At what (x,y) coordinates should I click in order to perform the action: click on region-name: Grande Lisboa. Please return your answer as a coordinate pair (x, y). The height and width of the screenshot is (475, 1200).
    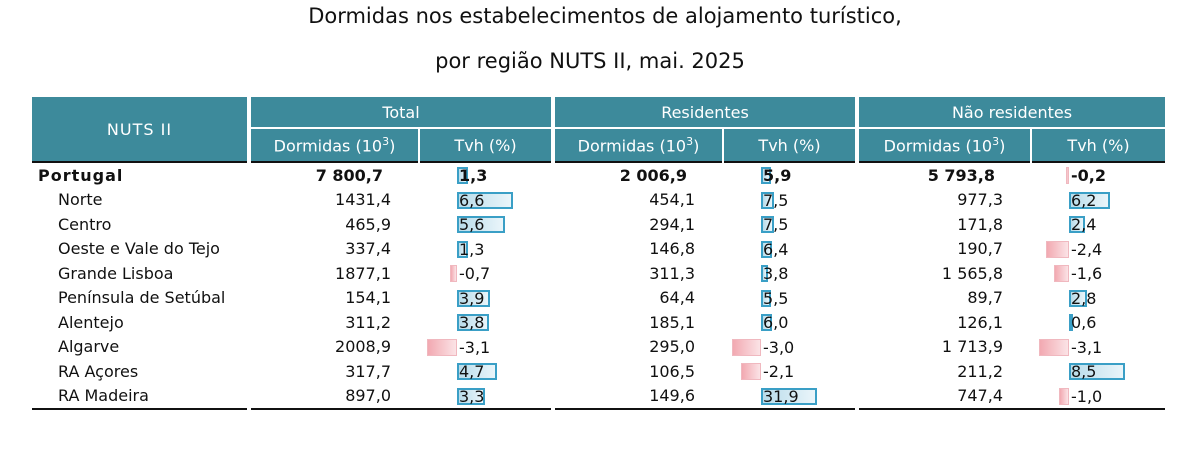
    Looking at the image, I should click on (116, 273).